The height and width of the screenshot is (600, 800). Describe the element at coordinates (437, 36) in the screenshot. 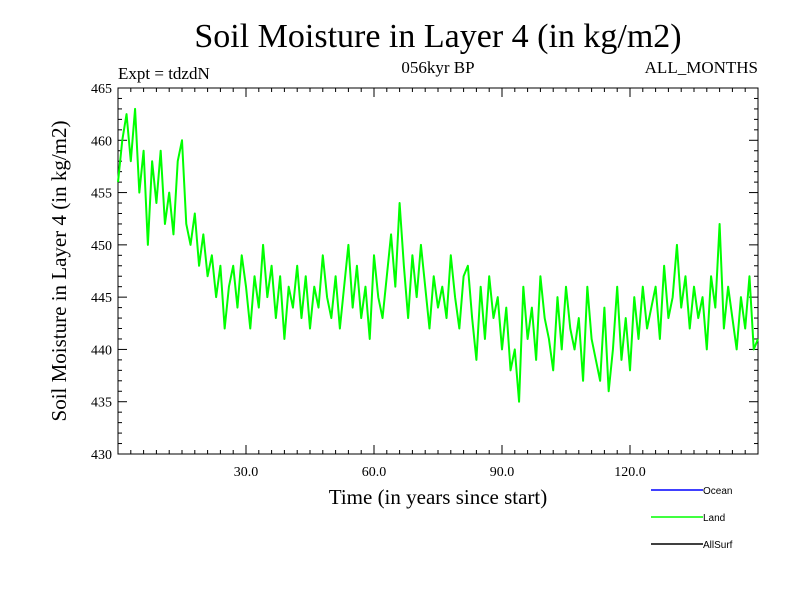

I see `chart-title: Soil Moisture in Layer 4 (in kg/m2)` at that location.